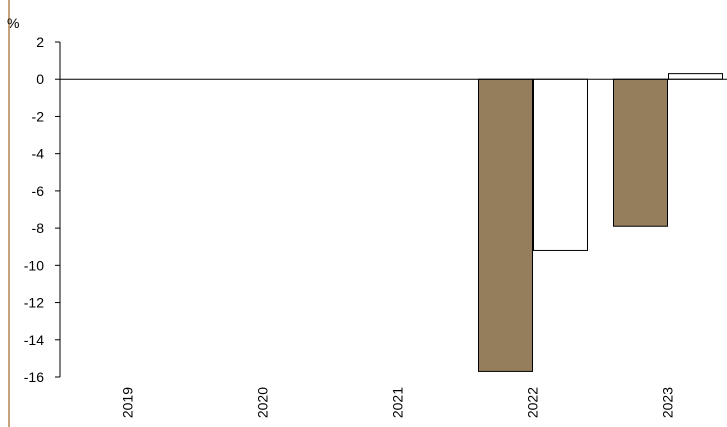 This screenshot has height=427, width=727. I want to click on bar-series-2-2022, so click(560, 164).